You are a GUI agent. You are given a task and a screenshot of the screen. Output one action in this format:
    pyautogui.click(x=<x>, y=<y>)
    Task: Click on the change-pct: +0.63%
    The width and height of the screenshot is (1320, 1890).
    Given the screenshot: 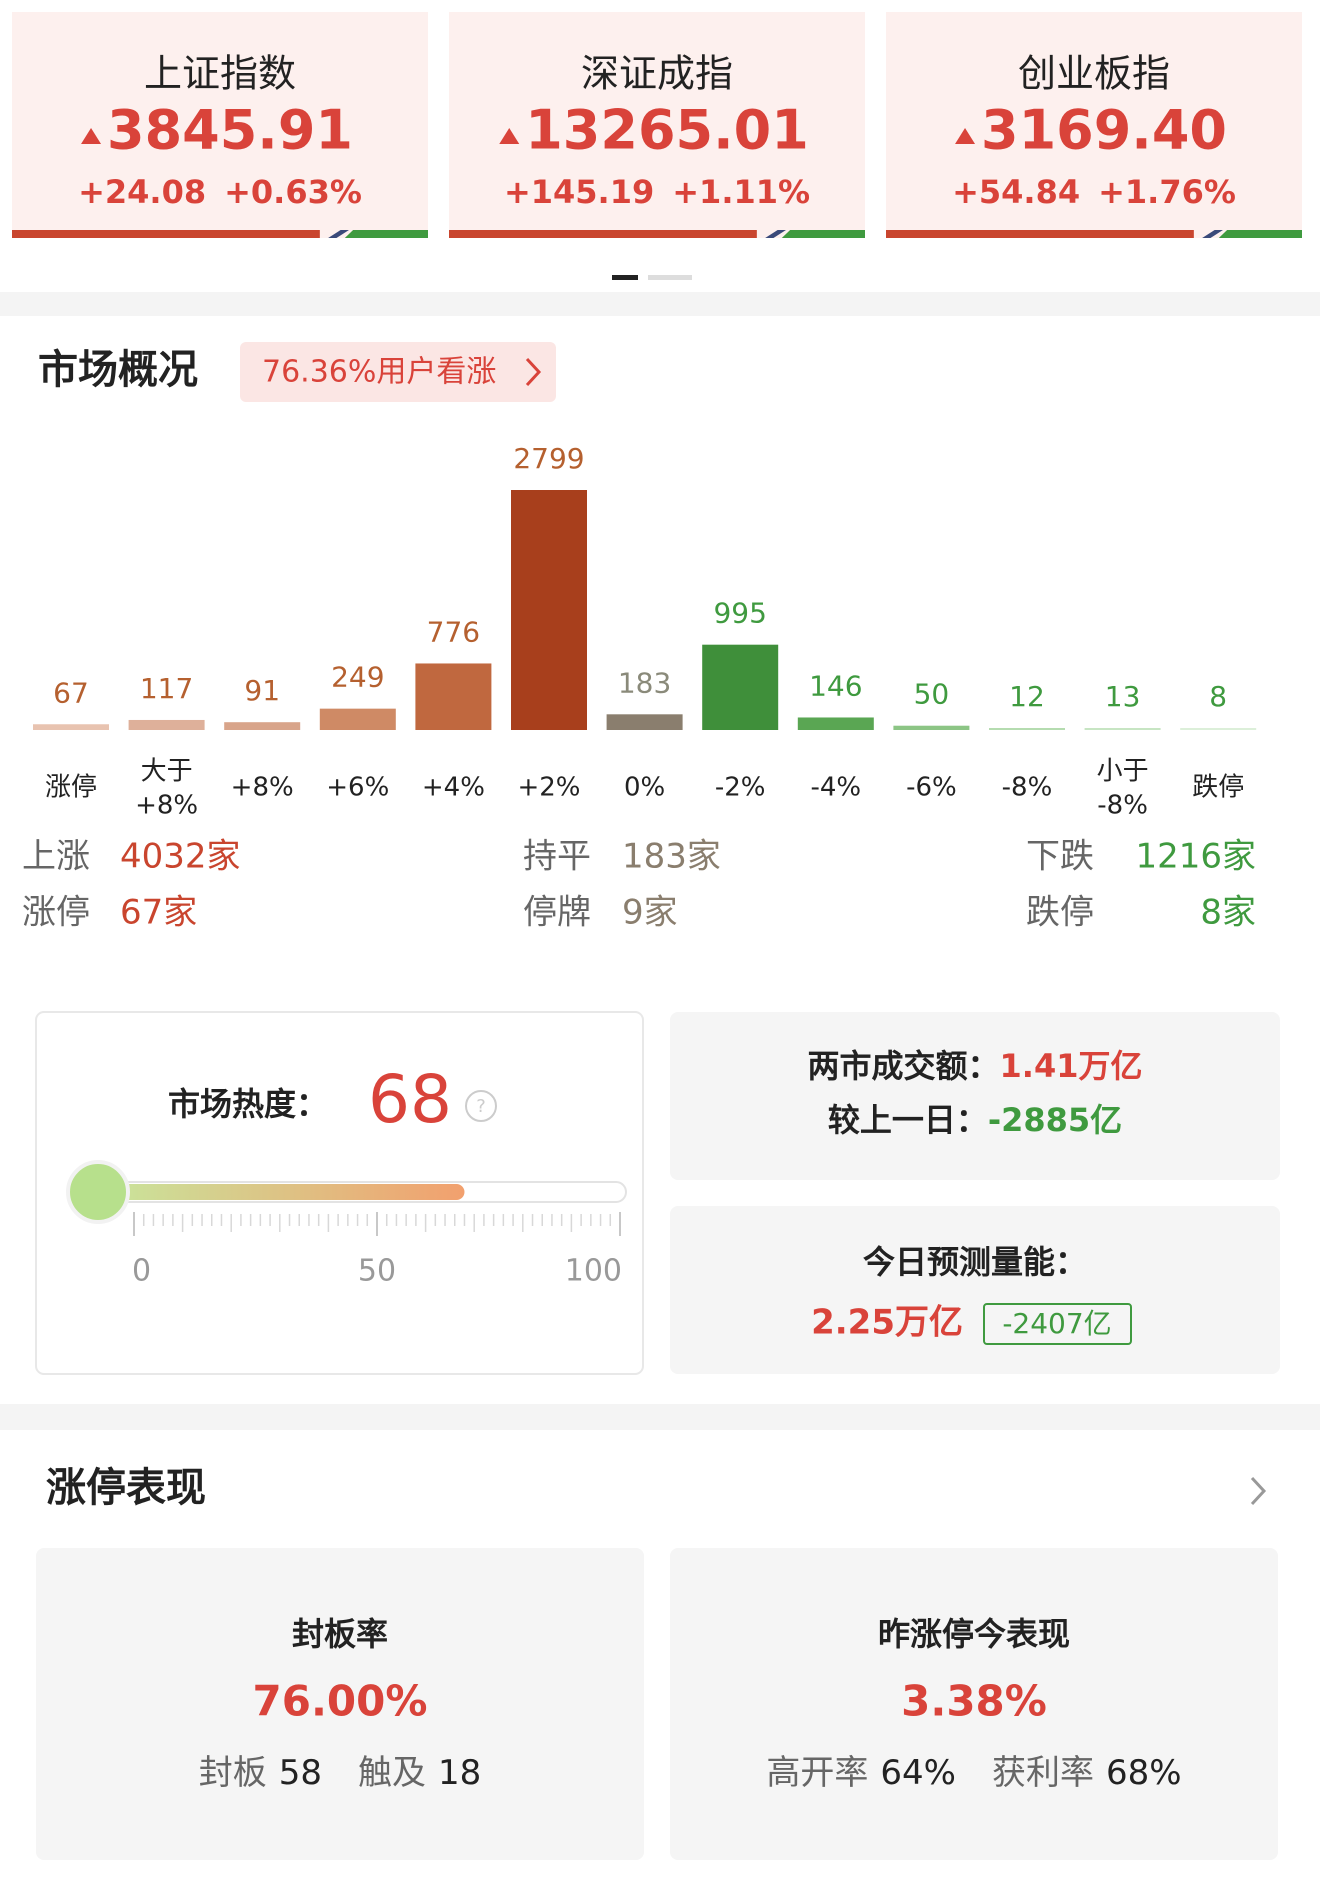 What is the action you would take?
    pyautogui.click(x=293, y=192)
    